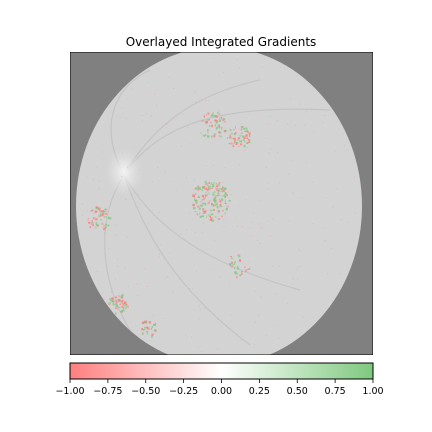 This screenshot has width=432, height=432. What do you see at coordinates (221, 391) in the screenshot?
I see `colorbar-tick-label: 0.00` at bounding box center [221, 391].